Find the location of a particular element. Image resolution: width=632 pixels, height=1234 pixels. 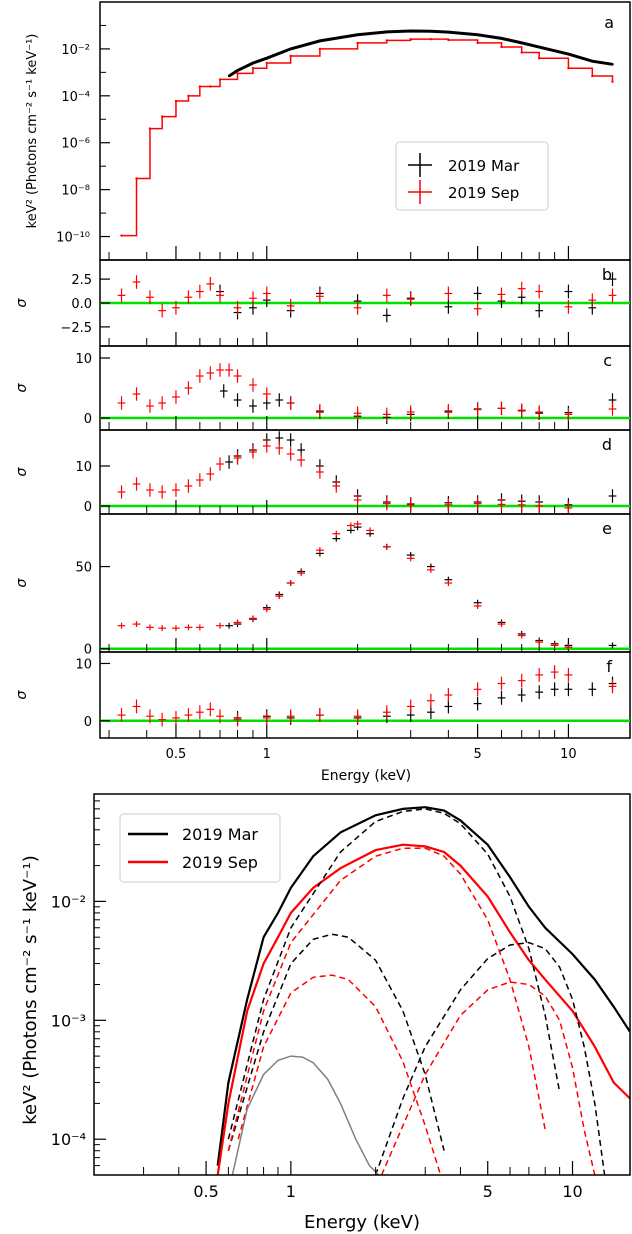

panel-letter: f is located at coordinates (609, 666).